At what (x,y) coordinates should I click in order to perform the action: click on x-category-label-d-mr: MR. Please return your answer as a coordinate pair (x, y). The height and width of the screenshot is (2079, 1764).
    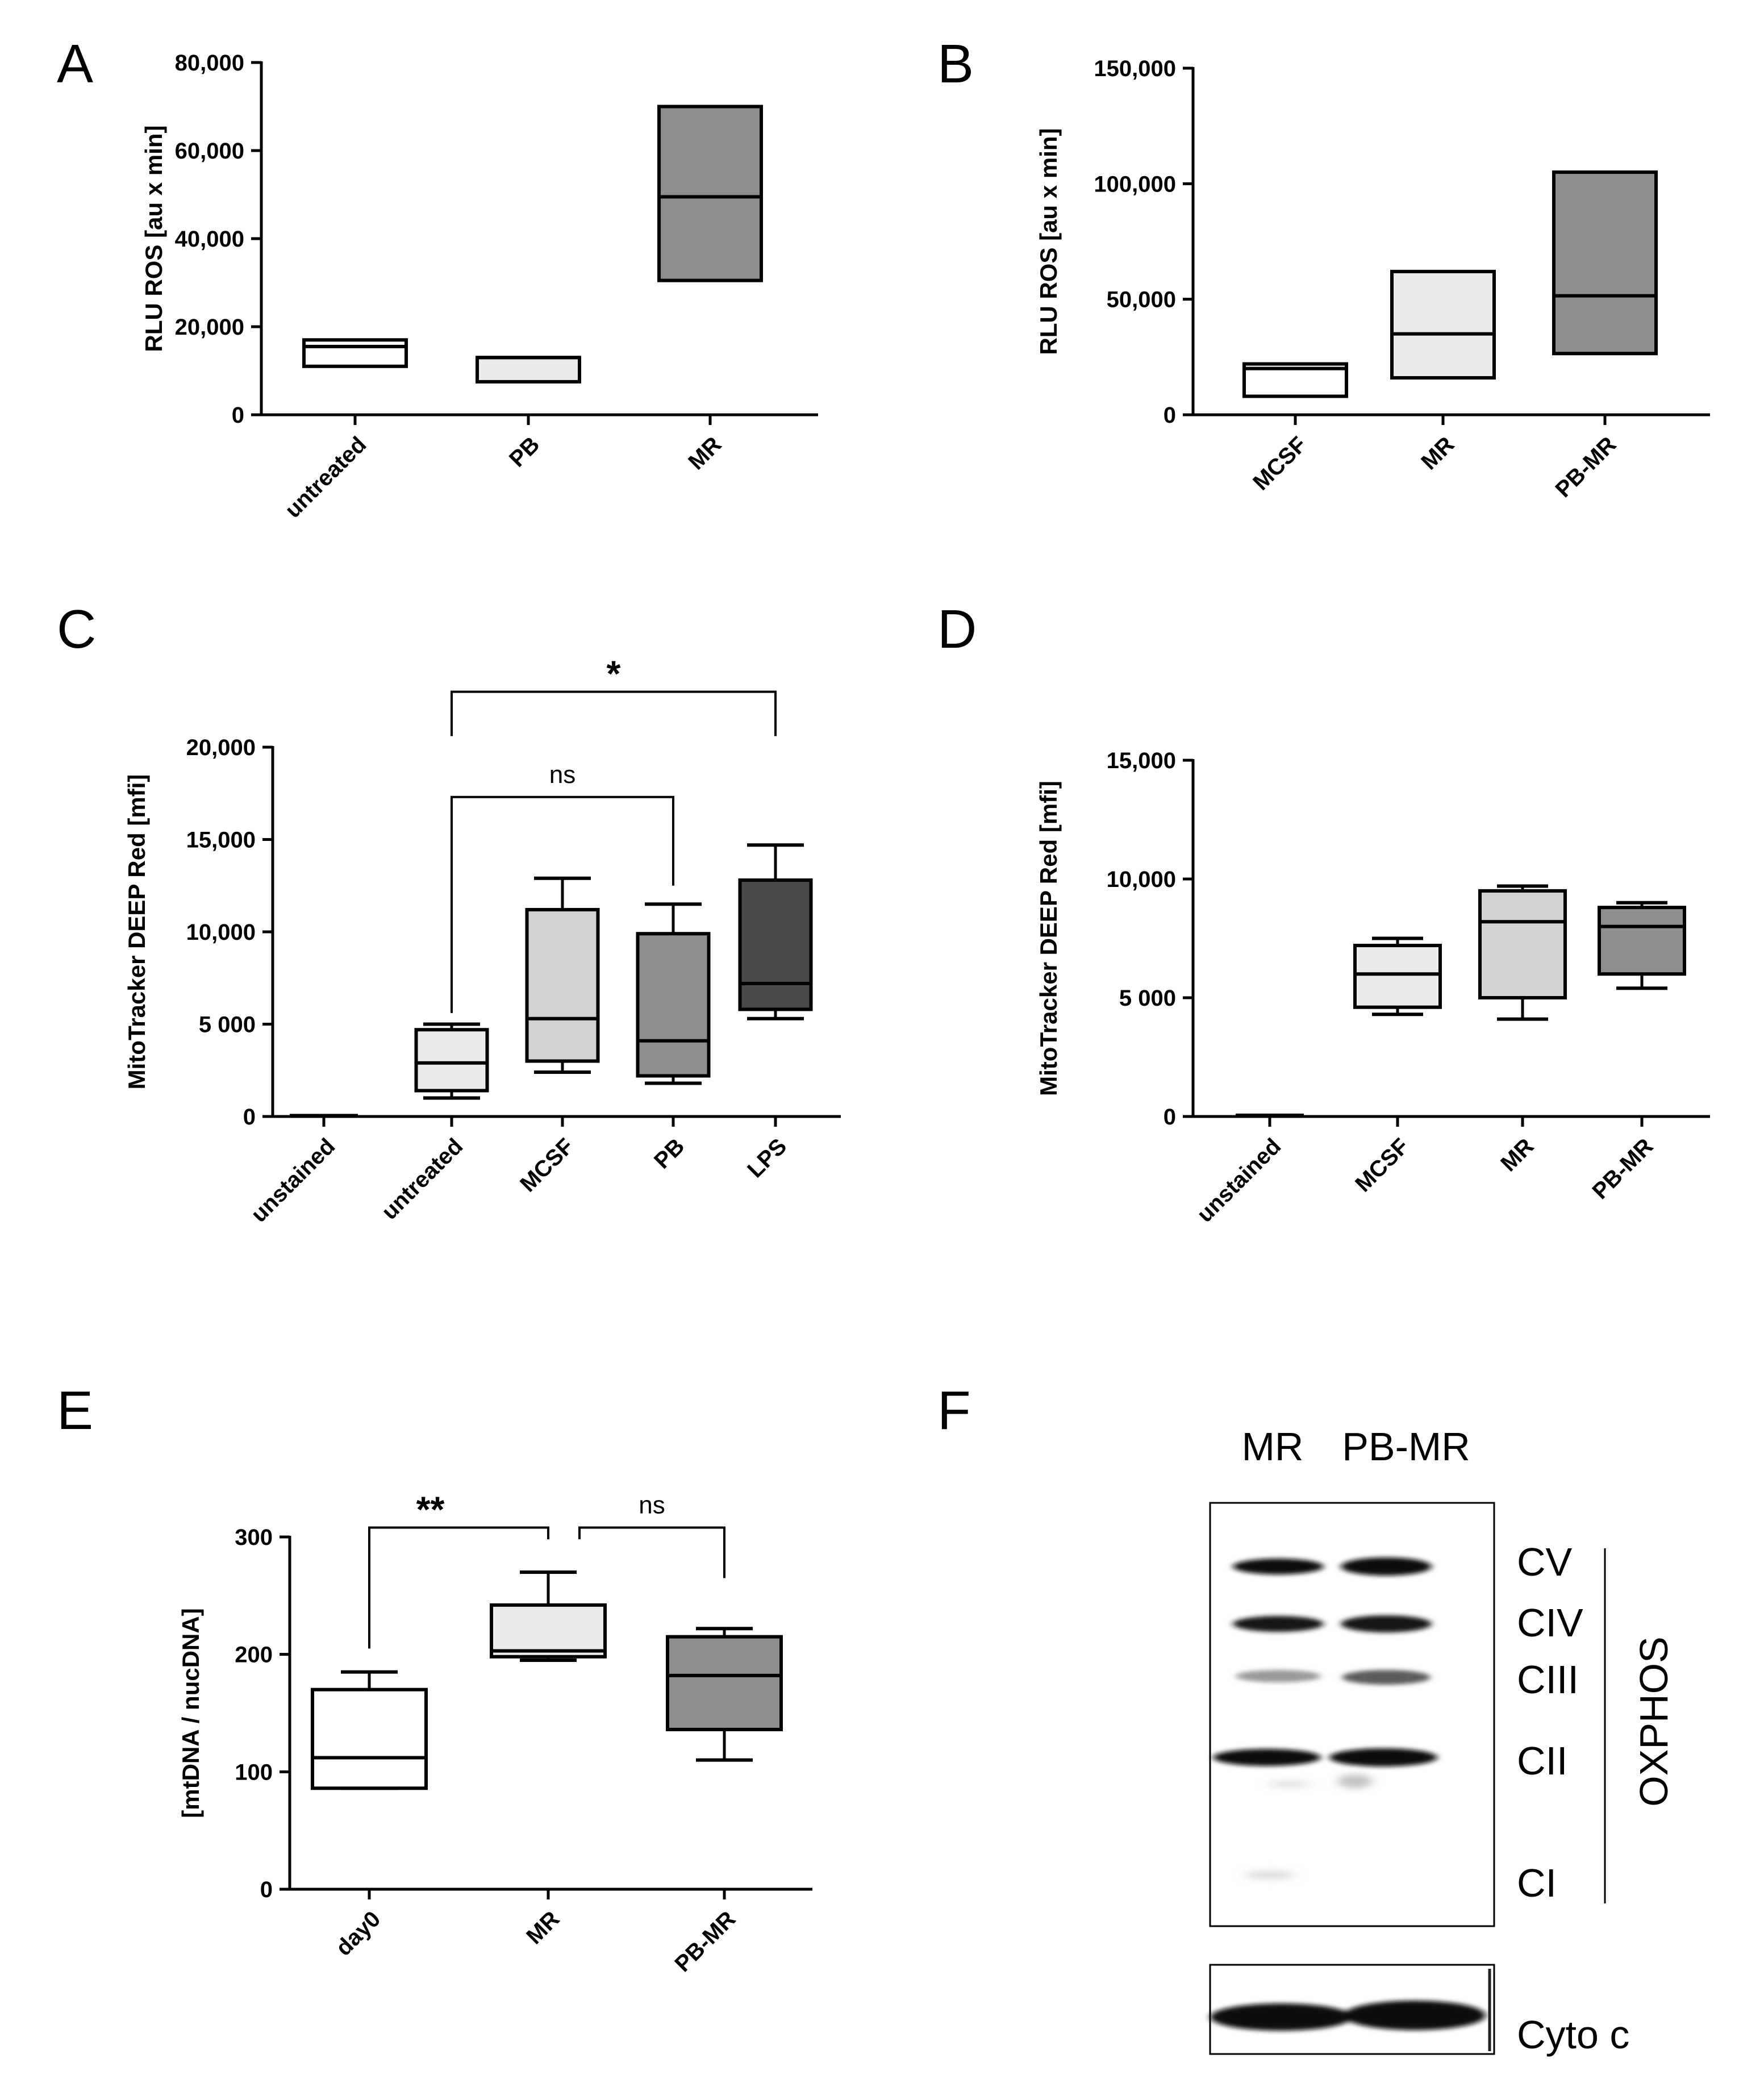
    Looking at the image, I should click on (1517, 1155).